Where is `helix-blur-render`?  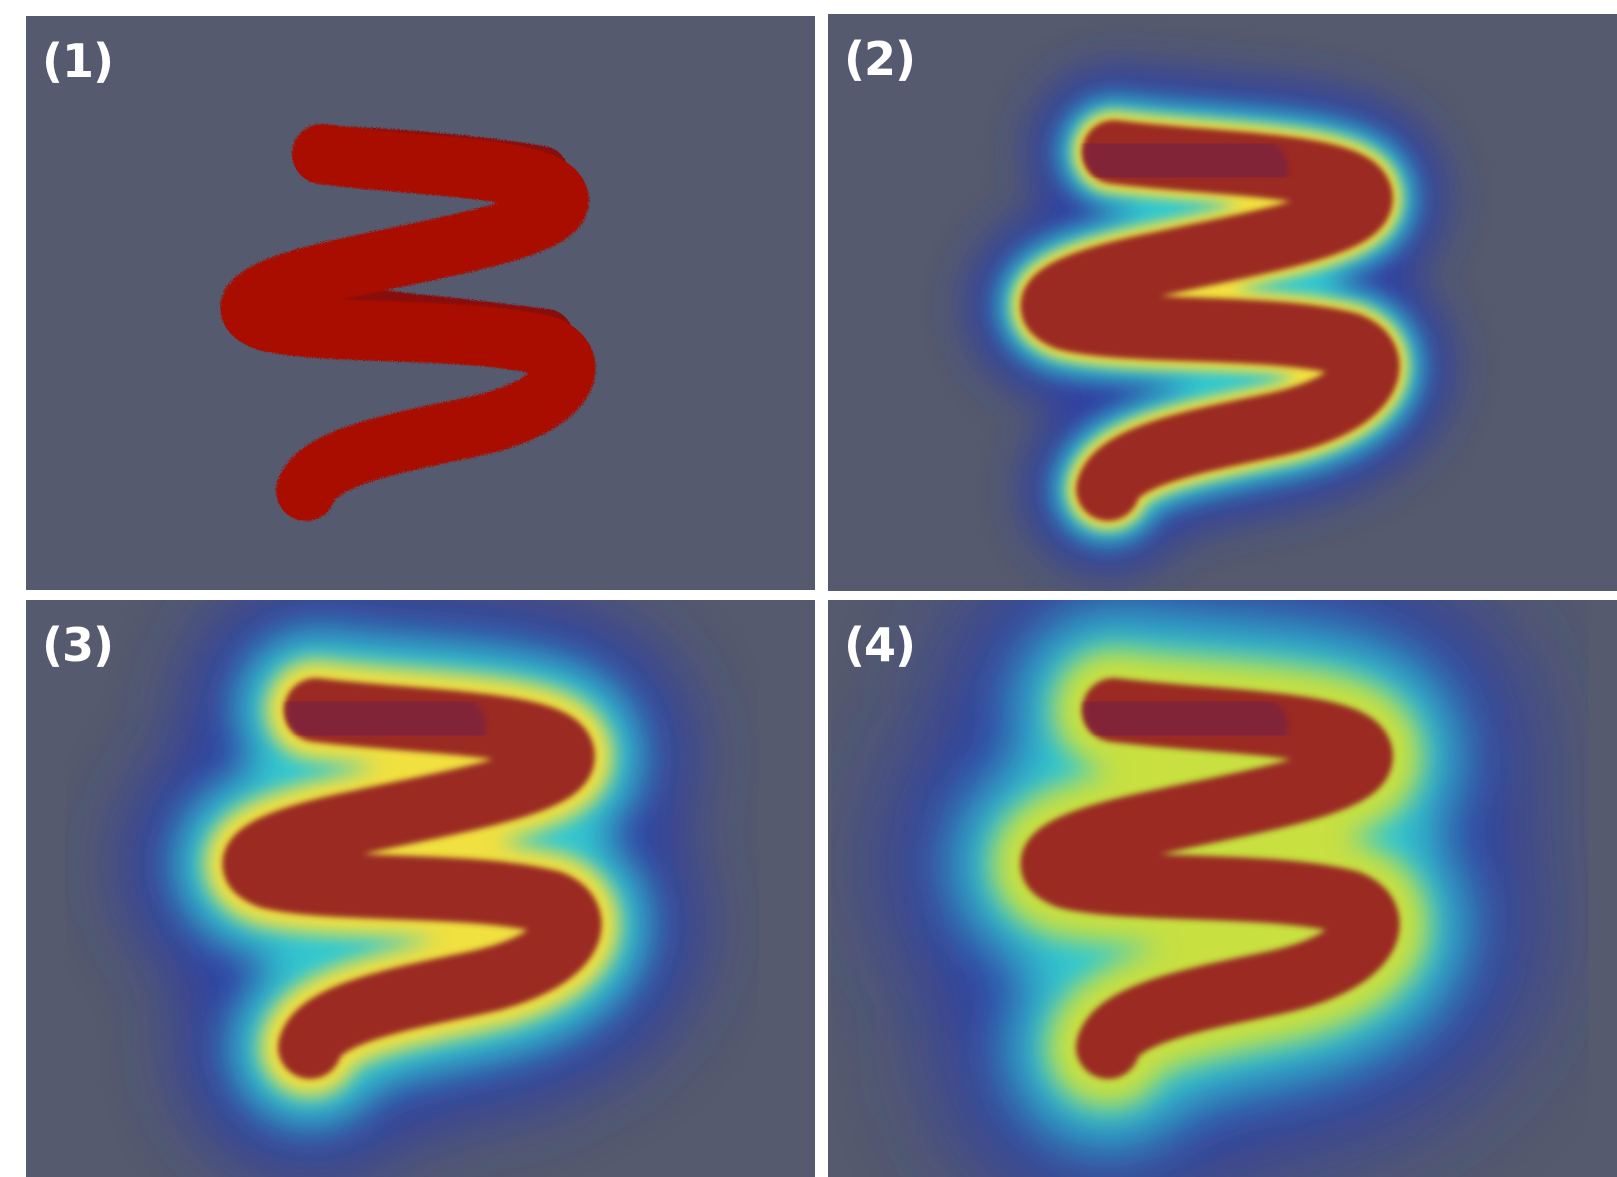
helix-blur-render is located at coordinates (1210, 320).